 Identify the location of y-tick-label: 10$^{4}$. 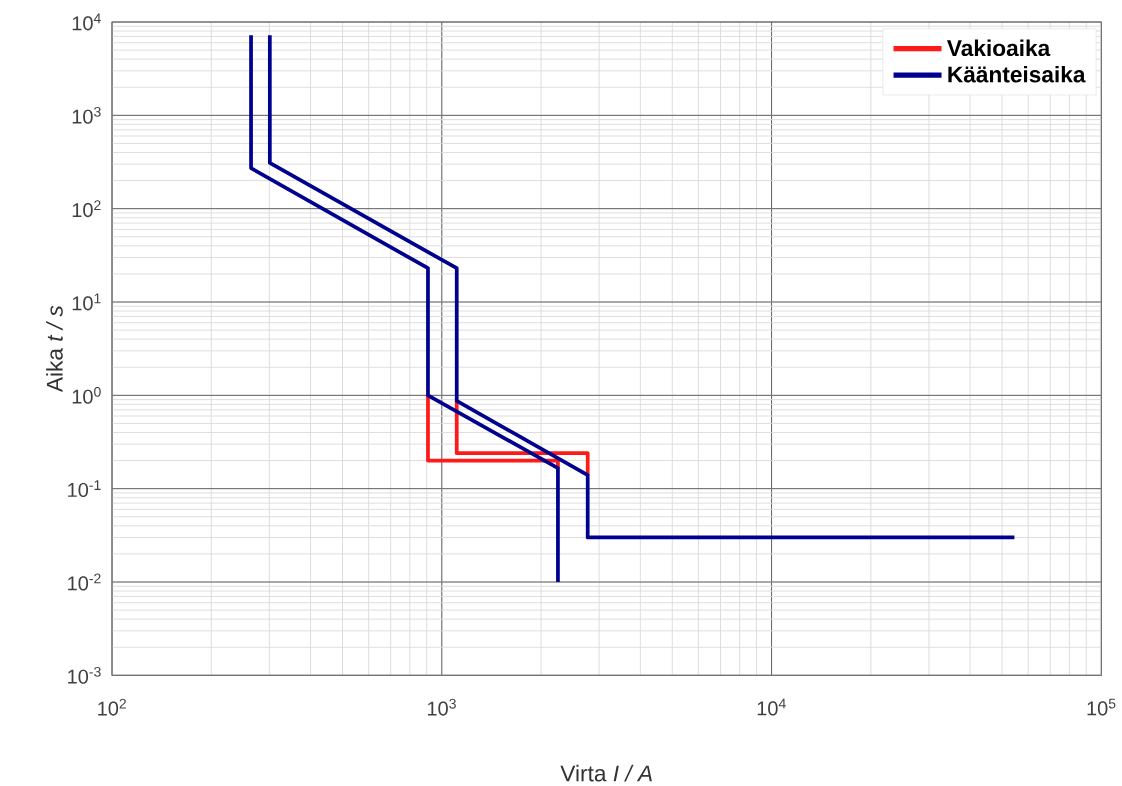
(86, 22).